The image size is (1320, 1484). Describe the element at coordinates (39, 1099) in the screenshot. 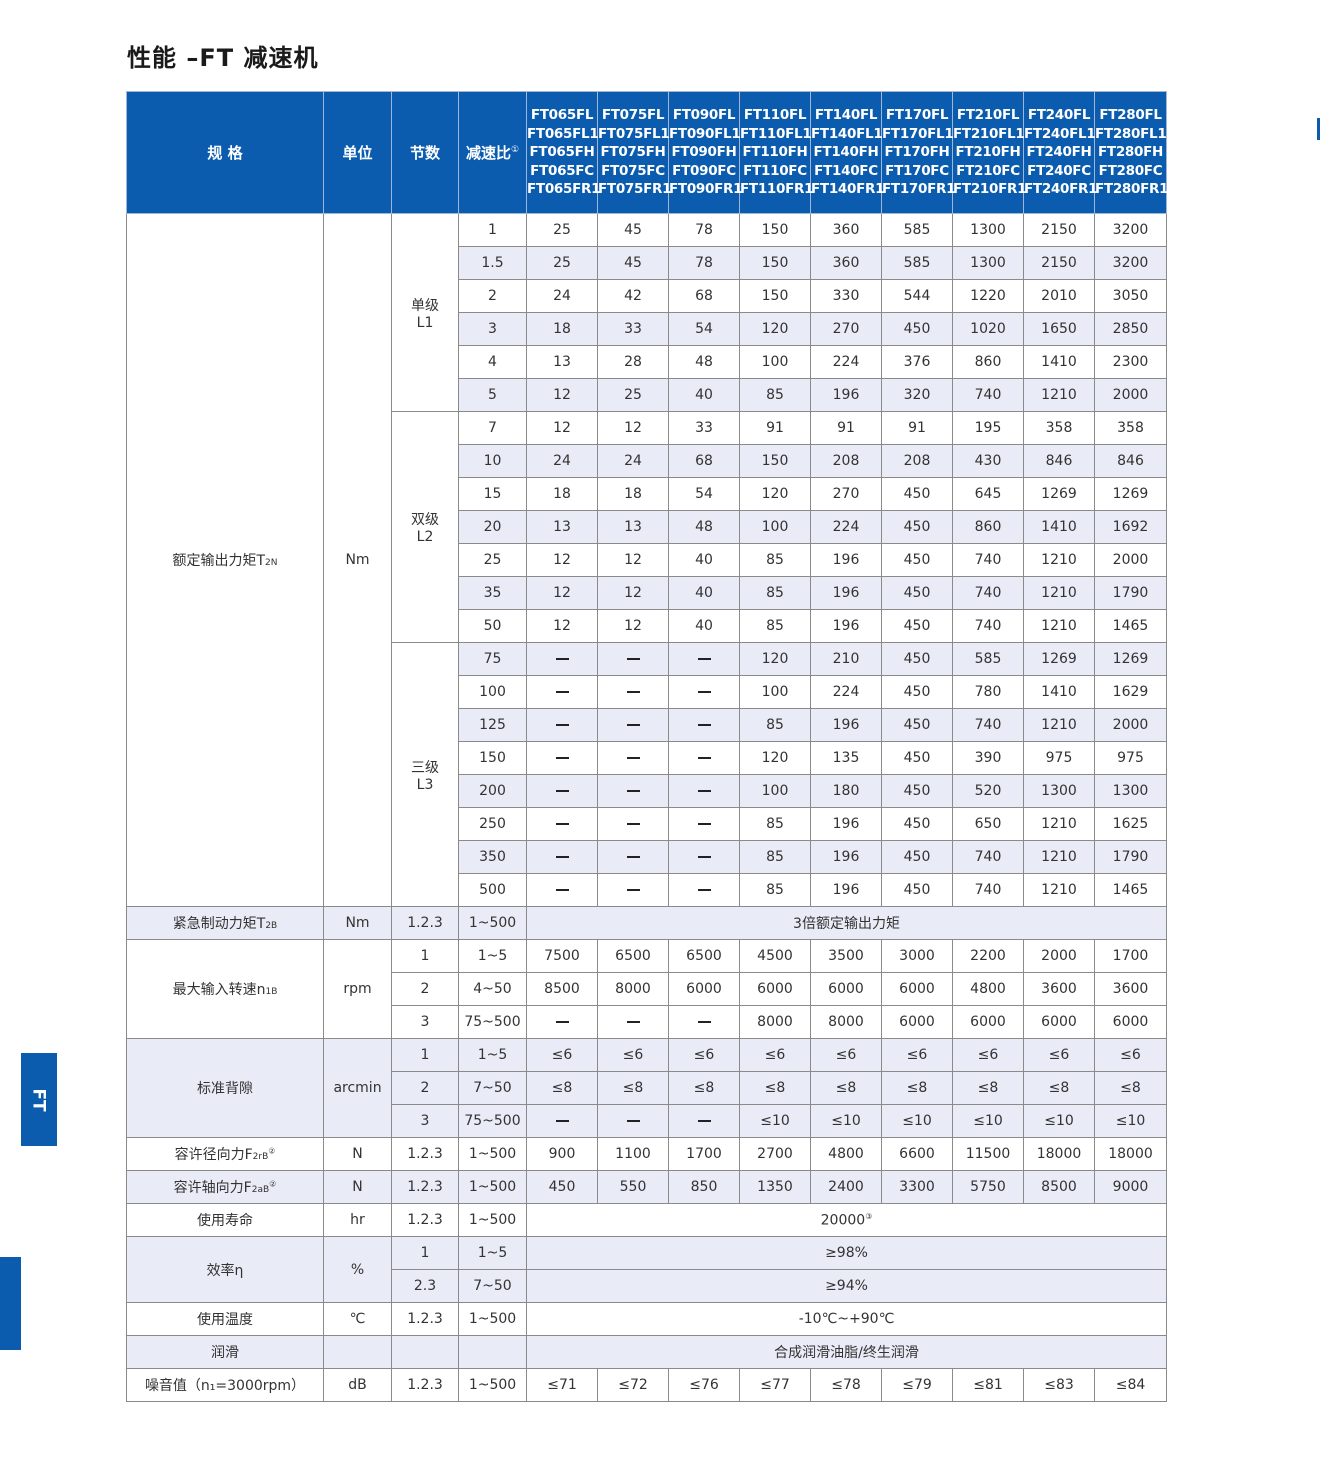

I see `side-tab-ft: FT` at that location.